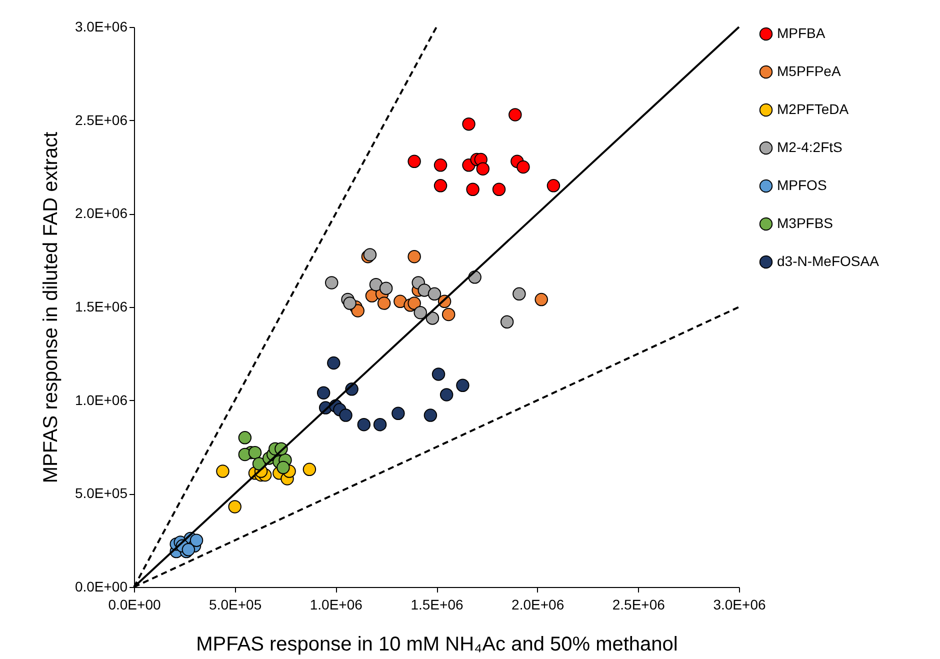 This screenshot has width=940, height=659. What do you see at coordinates (813, 109) in the screenshot?
I see `legend-label: M2PFTeDA` at bounding box center [813, 109].